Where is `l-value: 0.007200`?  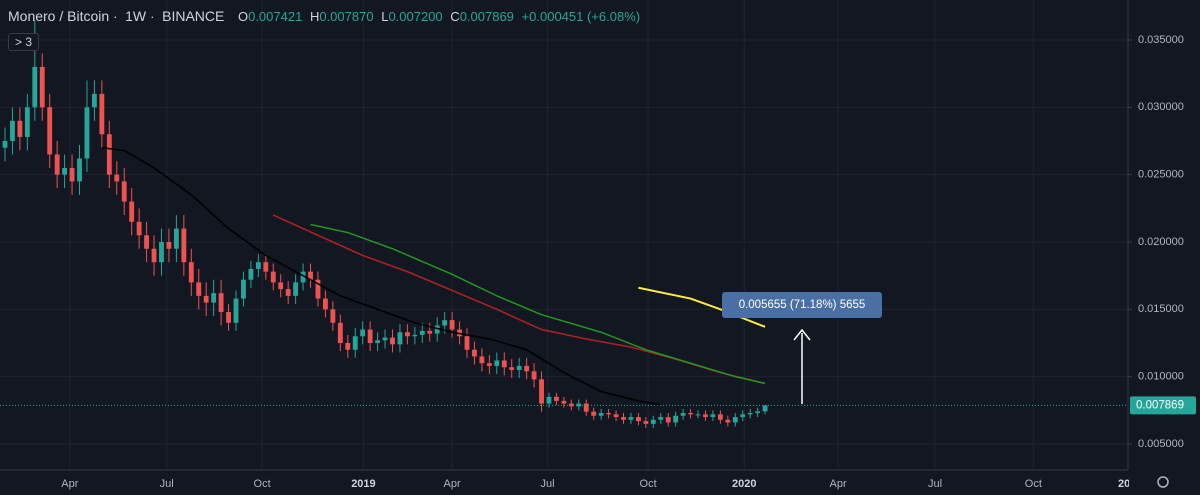
l-value: 0.007200 is located at coordinates (415, 16).